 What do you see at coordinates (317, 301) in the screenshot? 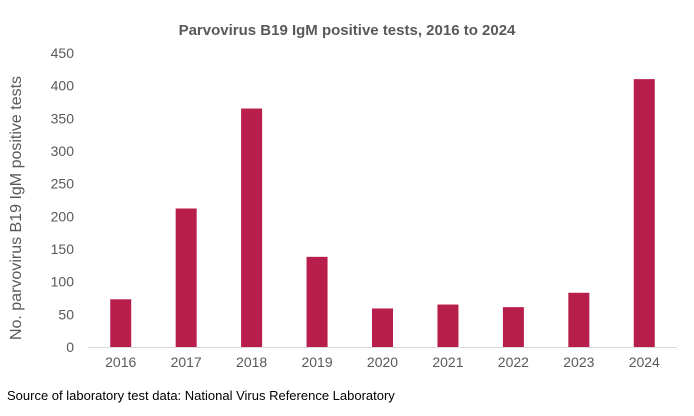
I see `bar-2019` at bounding box center [317, 301].